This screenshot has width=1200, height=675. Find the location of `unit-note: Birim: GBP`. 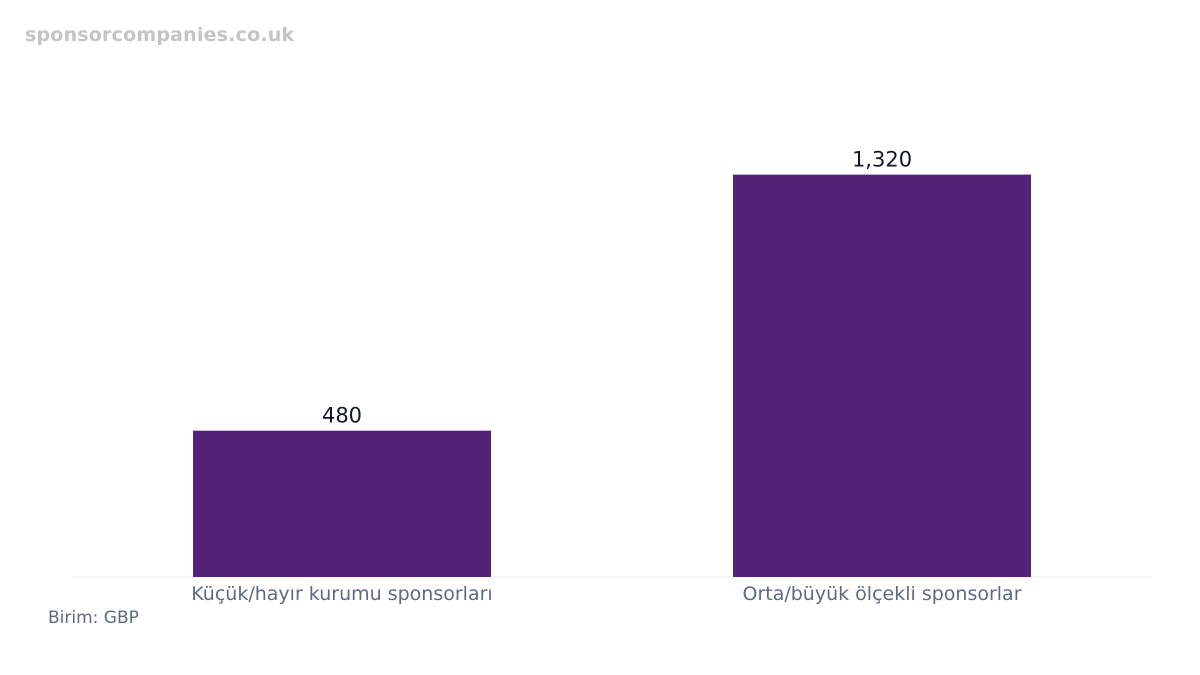

unit-note: Birim: GBP is located at coordinates (93, 618).